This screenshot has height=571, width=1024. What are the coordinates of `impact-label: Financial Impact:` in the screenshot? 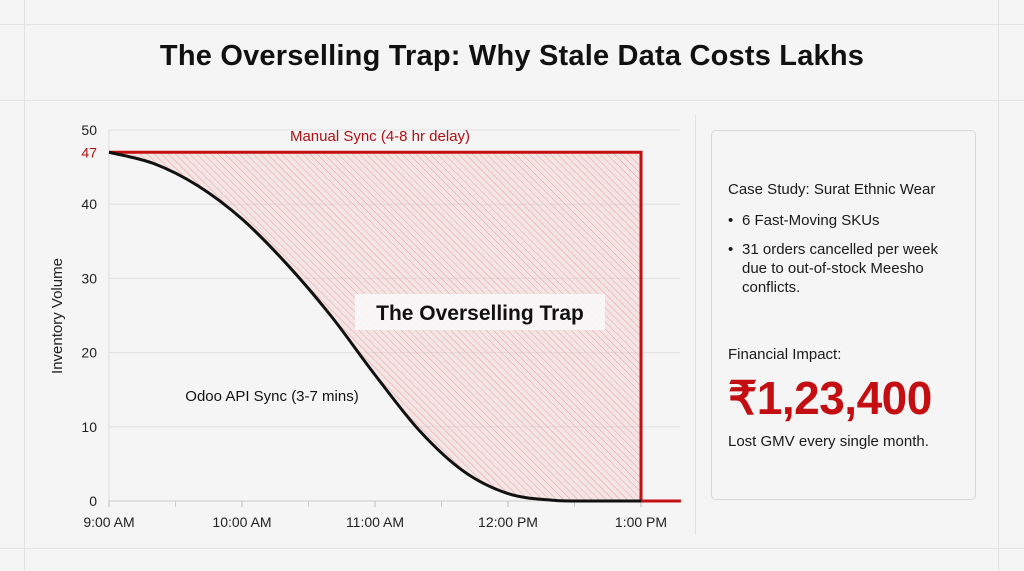 It's located at (785, 354).